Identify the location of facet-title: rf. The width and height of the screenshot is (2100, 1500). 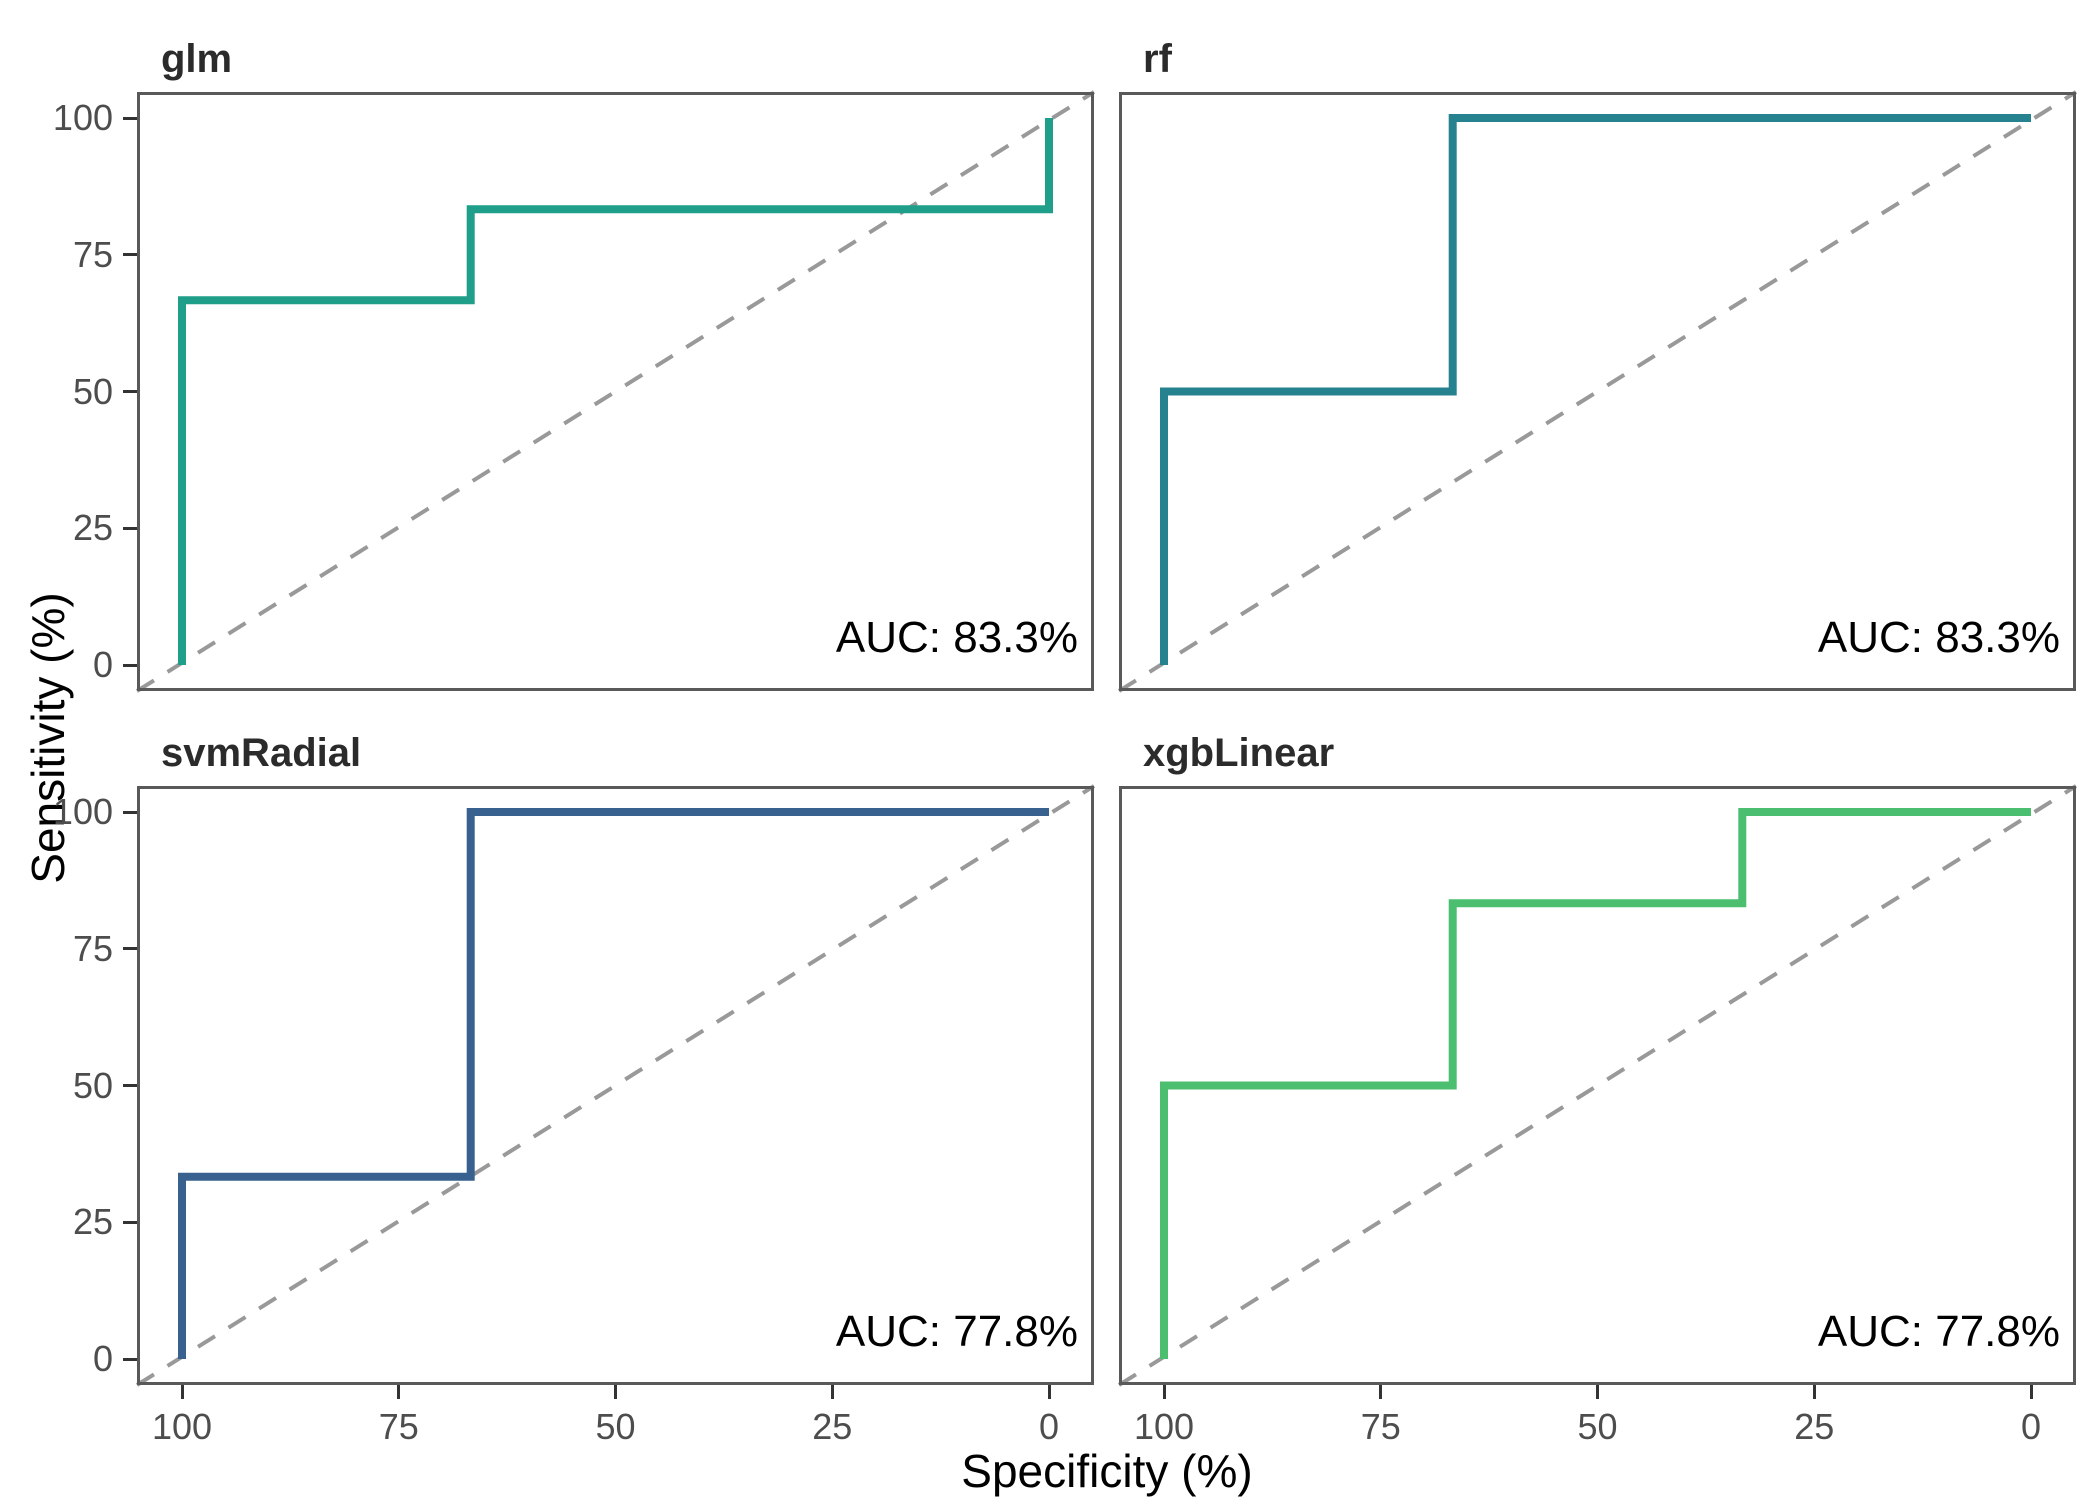
(1157, 59).